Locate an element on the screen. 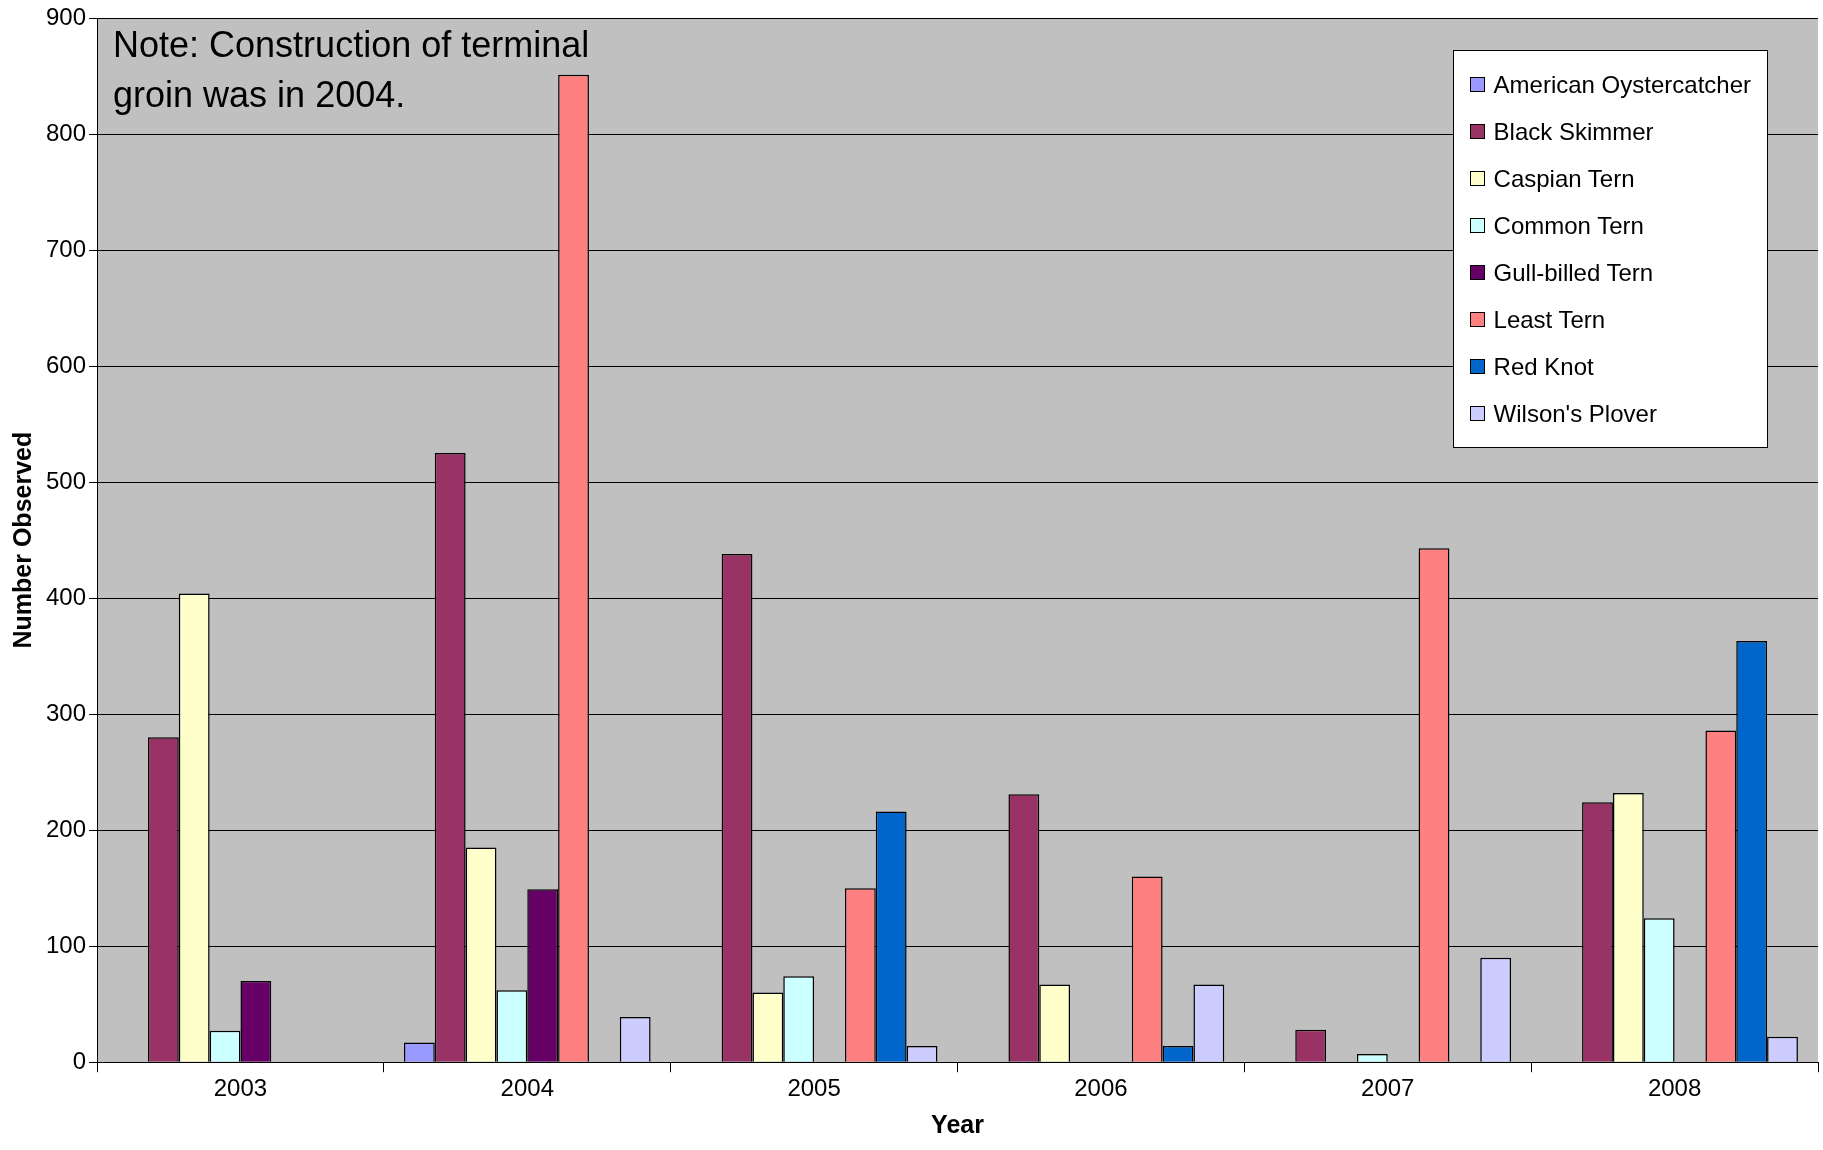 The height and width of the screenshot is (1150, 1823). legend-label: Gull-billed Tern is located at coordinates (1573, 272).